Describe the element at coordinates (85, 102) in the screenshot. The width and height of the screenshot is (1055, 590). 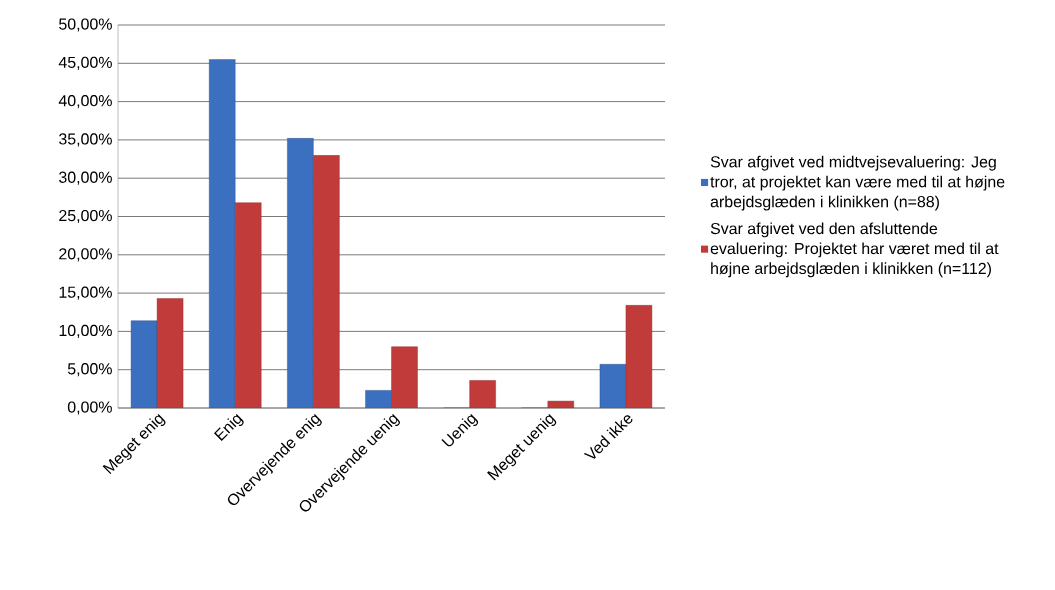
I see `y-tick-label: 40,00%` at that location.